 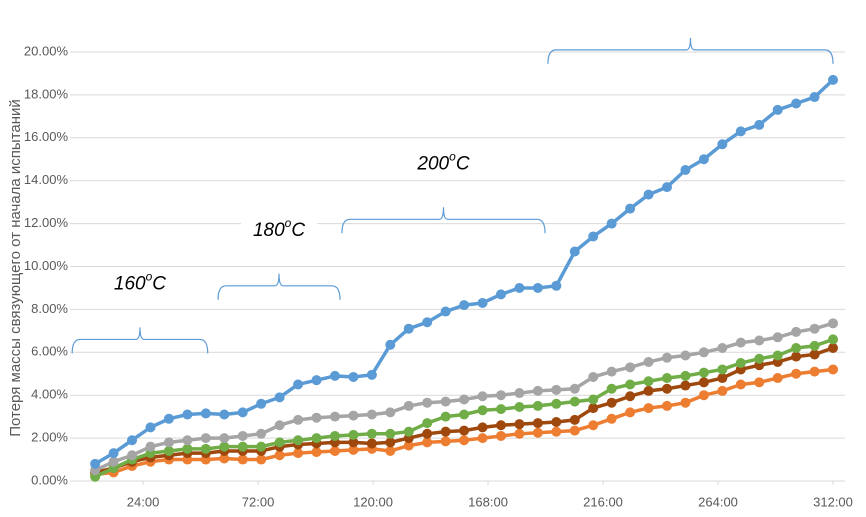 I want to click on annotation-label: 240oC, so click(x=689, y=2).